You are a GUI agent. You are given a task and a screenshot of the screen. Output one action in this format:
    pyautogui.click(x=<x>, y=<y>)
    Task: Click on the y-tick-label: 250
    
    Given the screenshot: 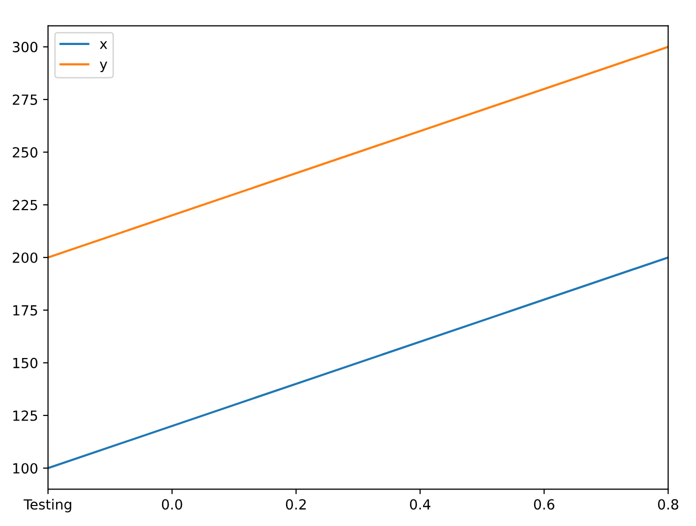 What is the action you would take?
    pyautogui.click(x=25, y=152)
    